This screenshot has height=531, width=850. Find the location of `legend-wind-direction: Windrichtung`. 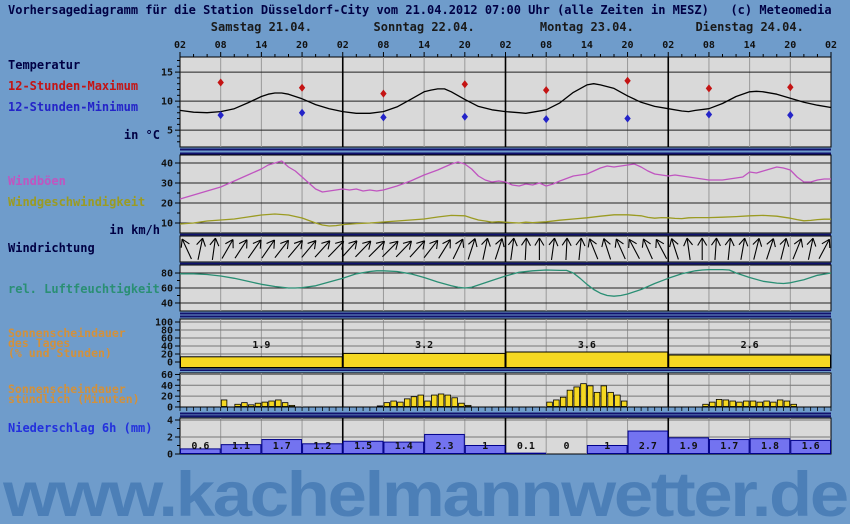

legend-wind-direction: Windrichtung is located at coordinates (51, 248).